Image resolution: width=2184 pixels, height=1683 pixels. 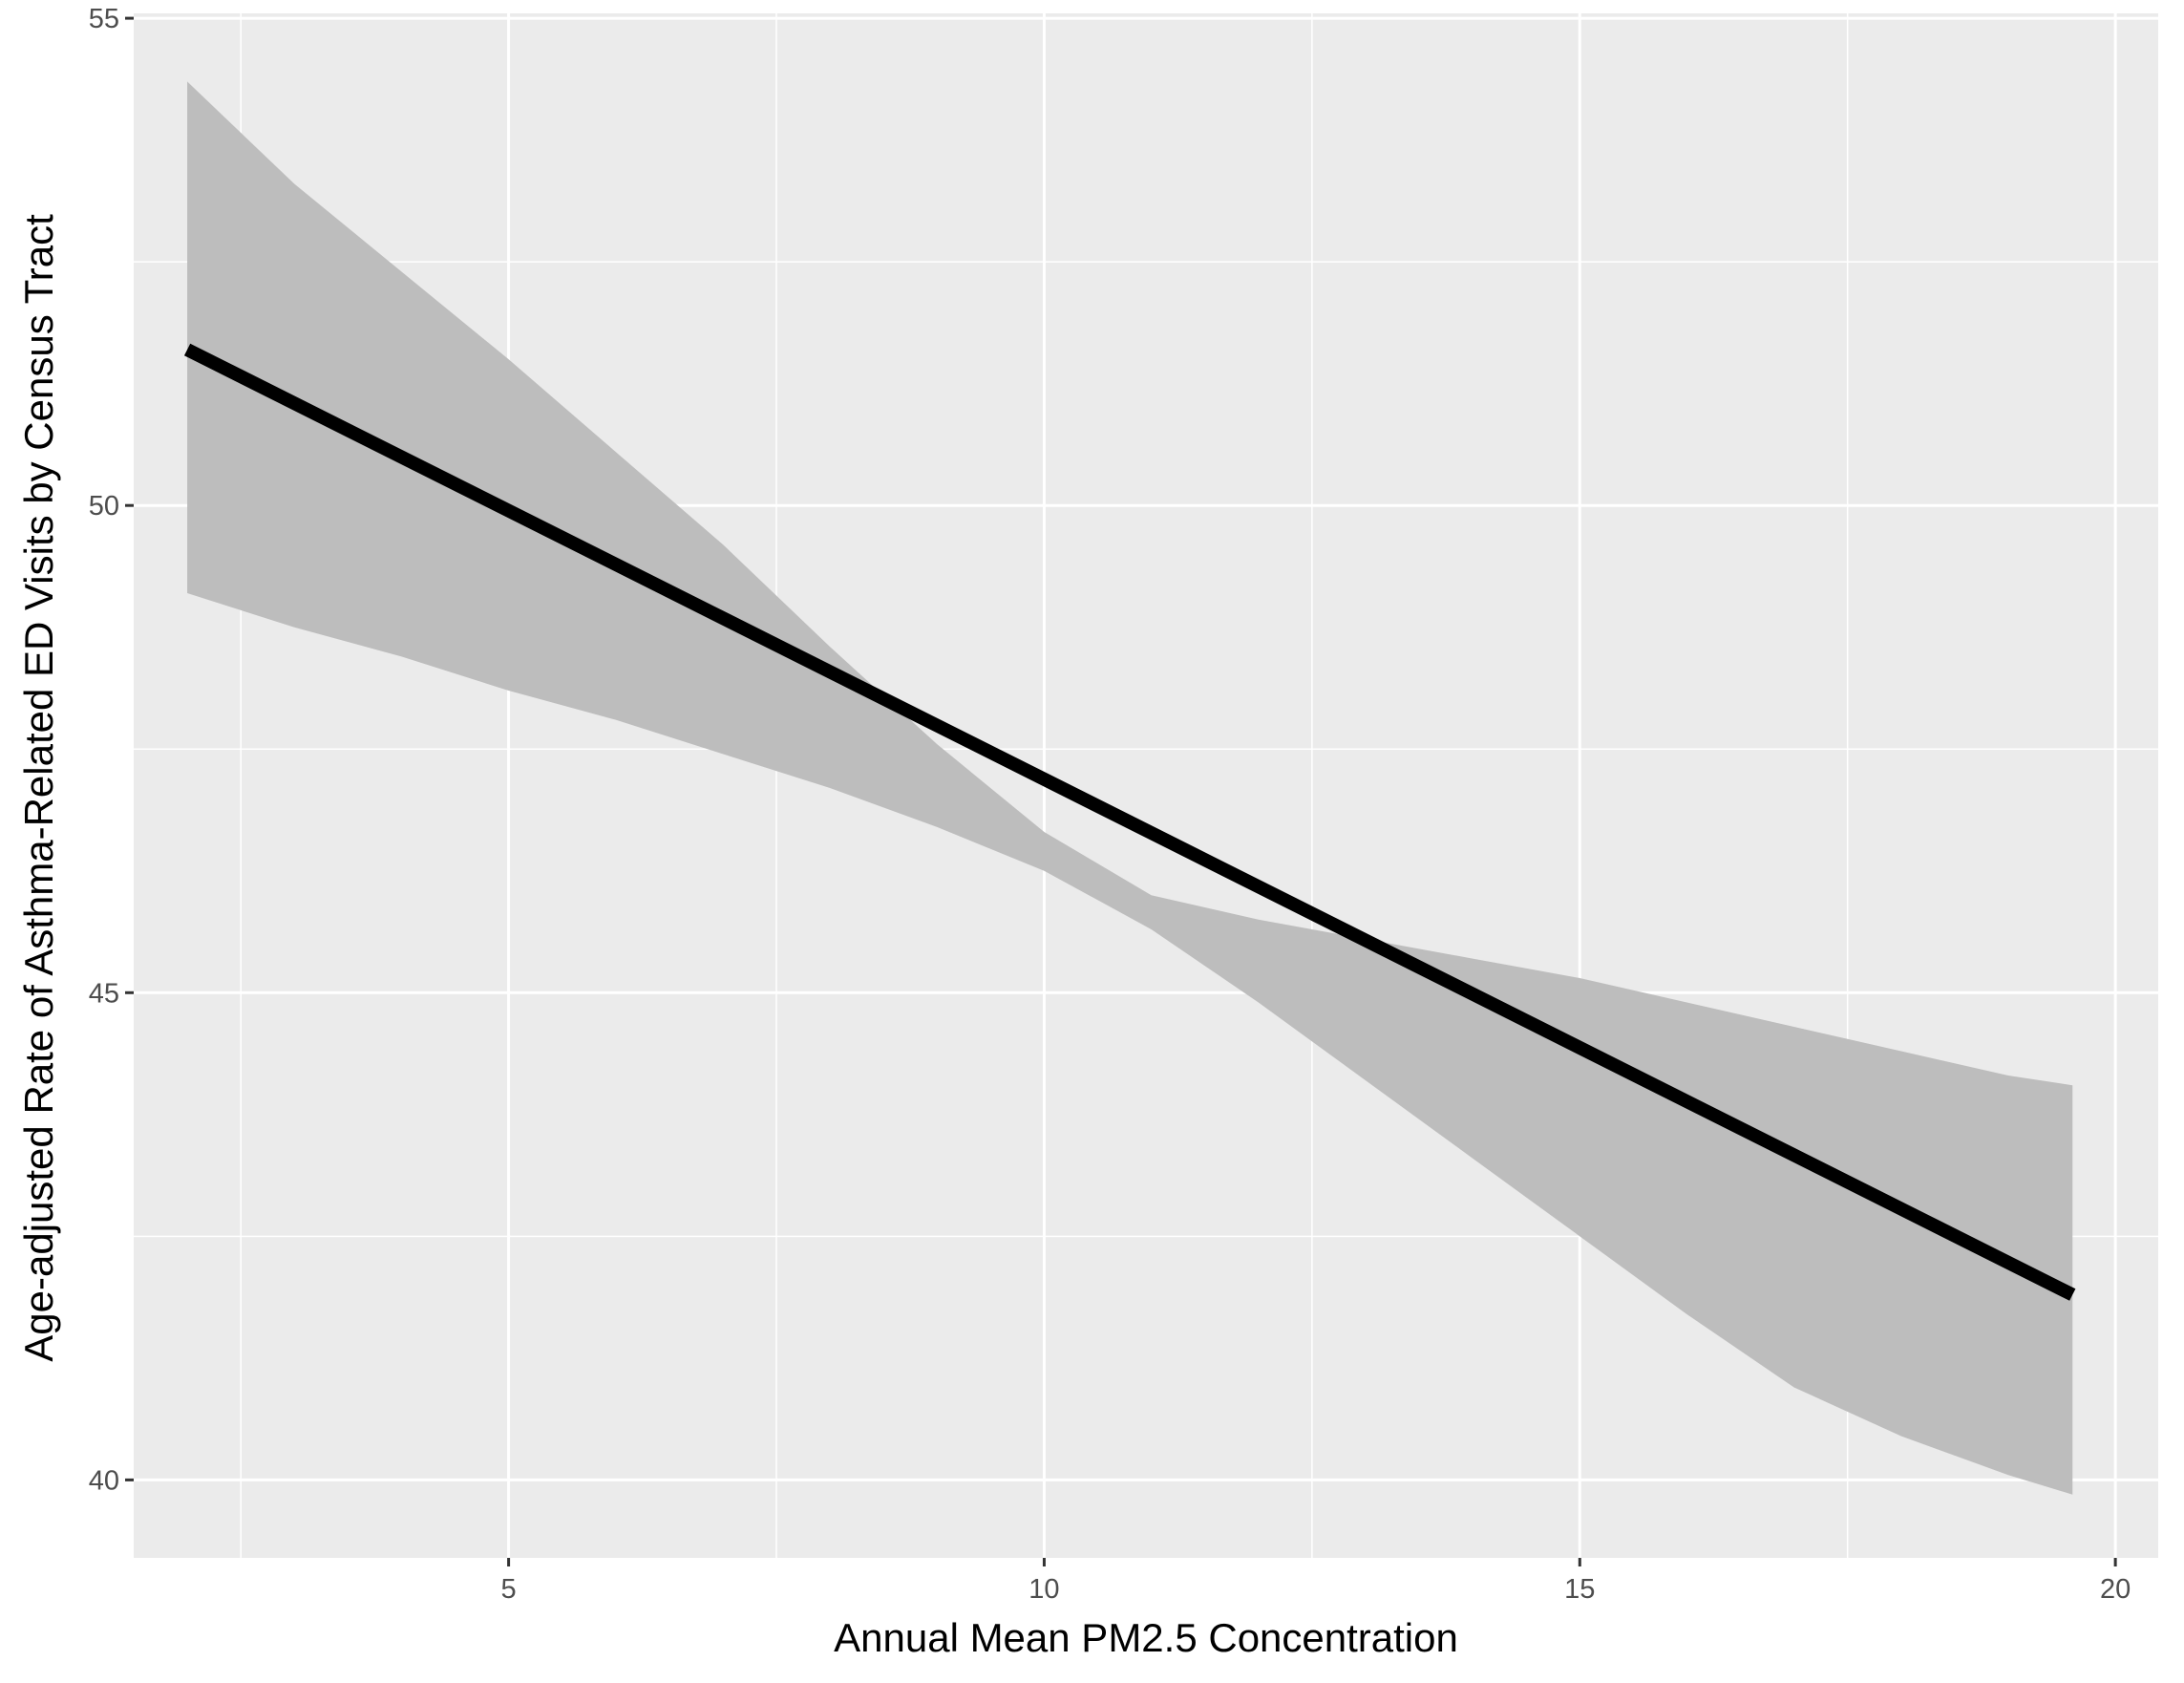 I want to click on x-tick-label: 10, so click(x=1043, y=1589).